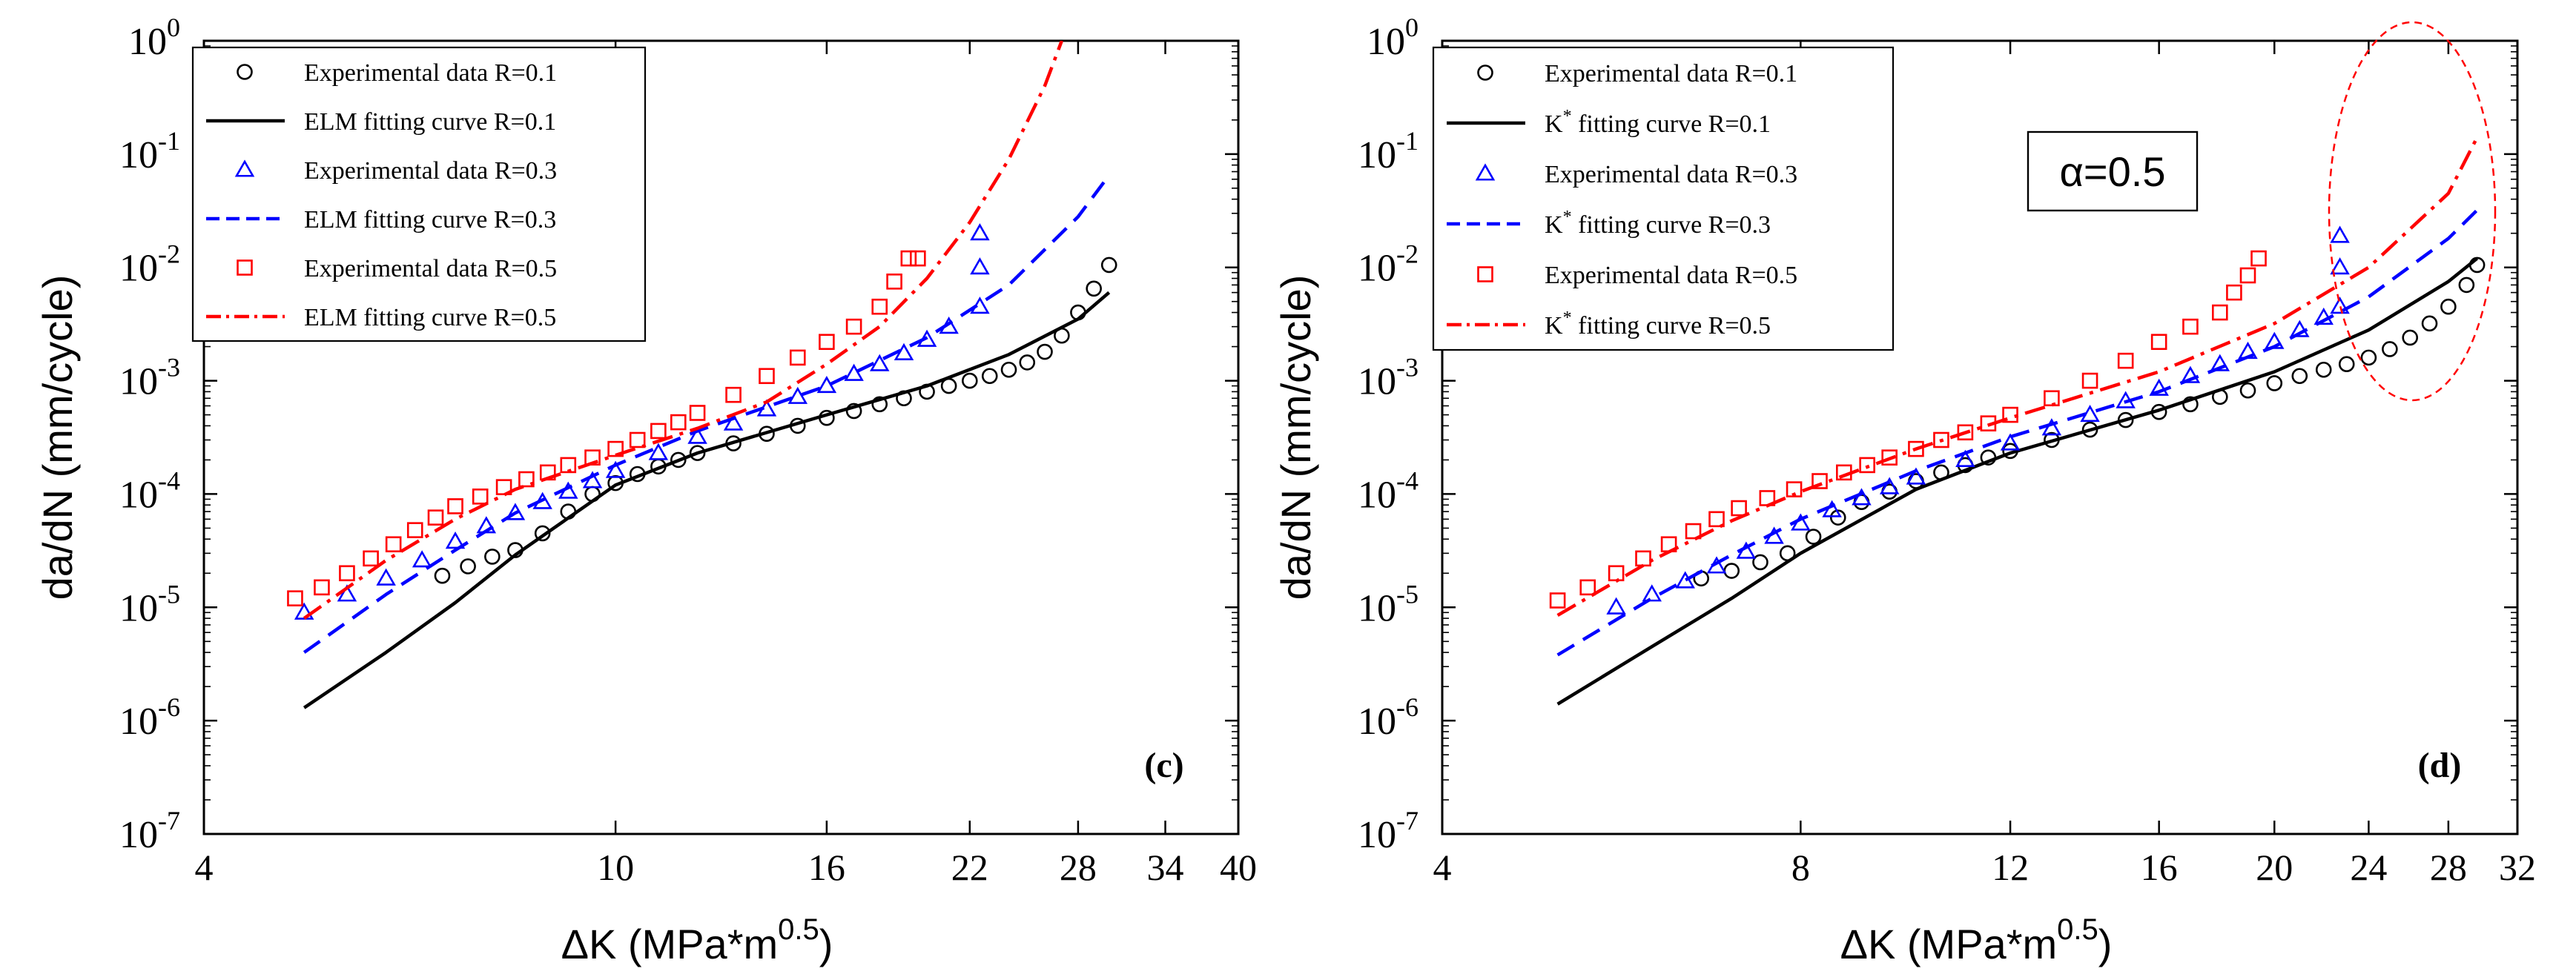 This screenshot has height=980, width=2576. Describe the element at coordinates (2440, 765) in the screenshot. I see `panel-label: (d)` at that location.